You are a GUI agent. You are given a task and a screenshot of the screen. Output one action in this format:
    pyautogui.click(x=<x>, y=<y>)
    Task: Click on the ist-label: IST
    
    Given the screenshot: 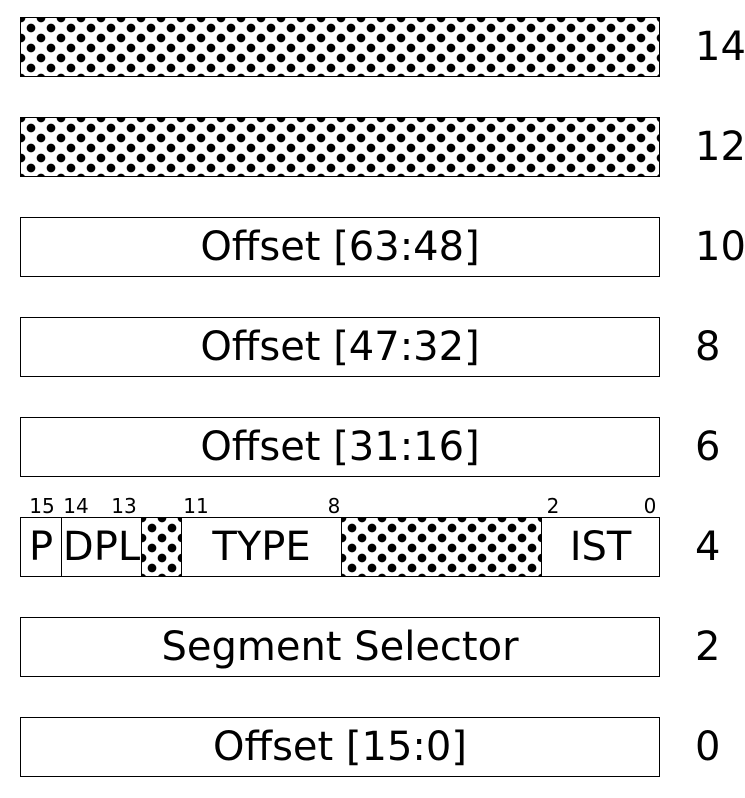 What is the action you would take?
    pyautogui.click(x=600, y=547)
    